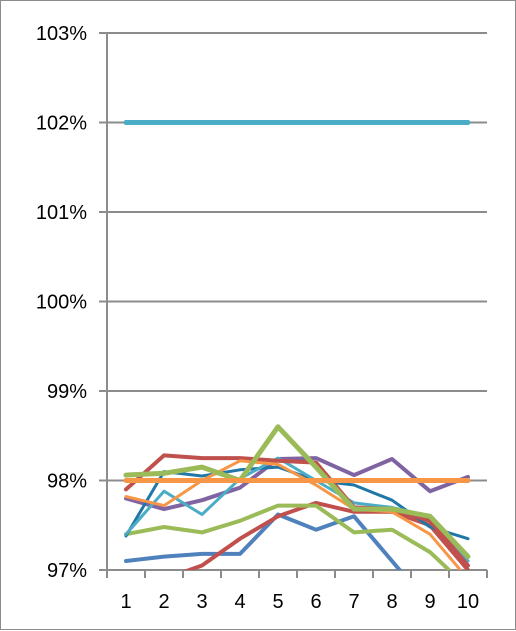 Image resolution: width=516 pixels, height=631 pixels. What do you see at coordinates (67, 571) in the screenshot?
I see `y-tick-label: 97%` at bounding box center [67, 571].